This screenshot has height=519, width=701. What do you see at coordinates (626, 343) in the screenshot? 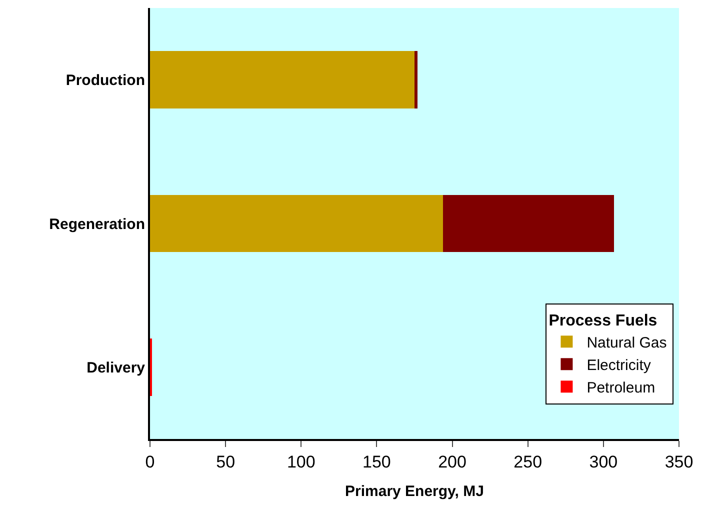
I see `legend-label: Natural Gas` at bounding box center [626, 343].